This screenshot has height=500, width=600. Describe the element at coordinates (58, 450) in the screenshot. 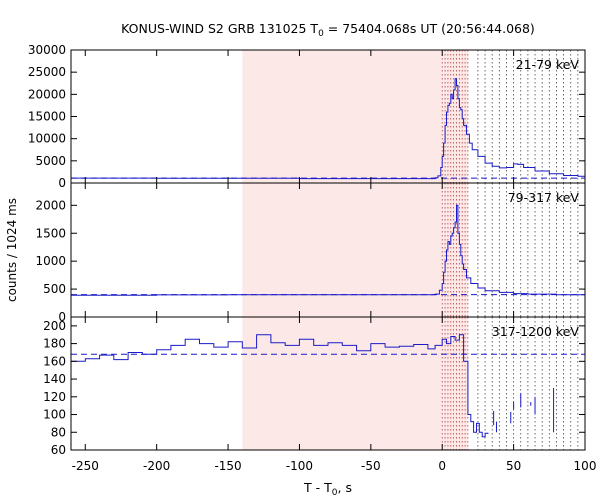

I see `y-tick-label: 60` at that location.